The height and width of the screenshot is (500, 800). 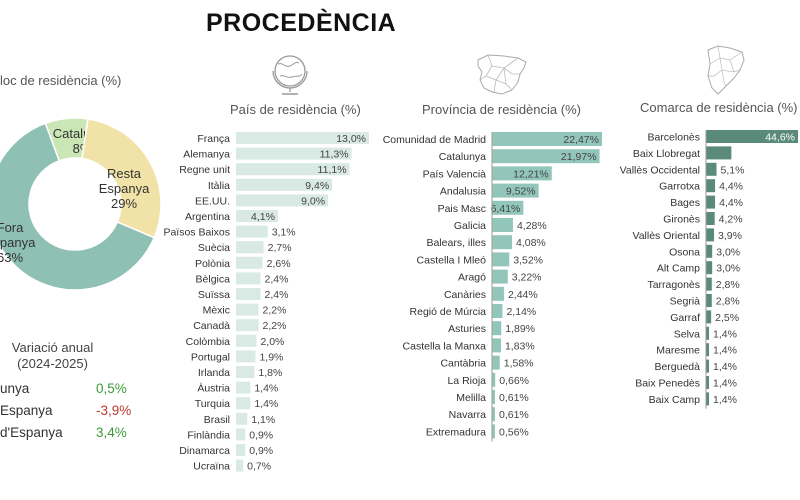 What do you see at coordinates (271, 357) in the screenshot?
I see `value-label: 1,9%` at bounding box center [271, 357].